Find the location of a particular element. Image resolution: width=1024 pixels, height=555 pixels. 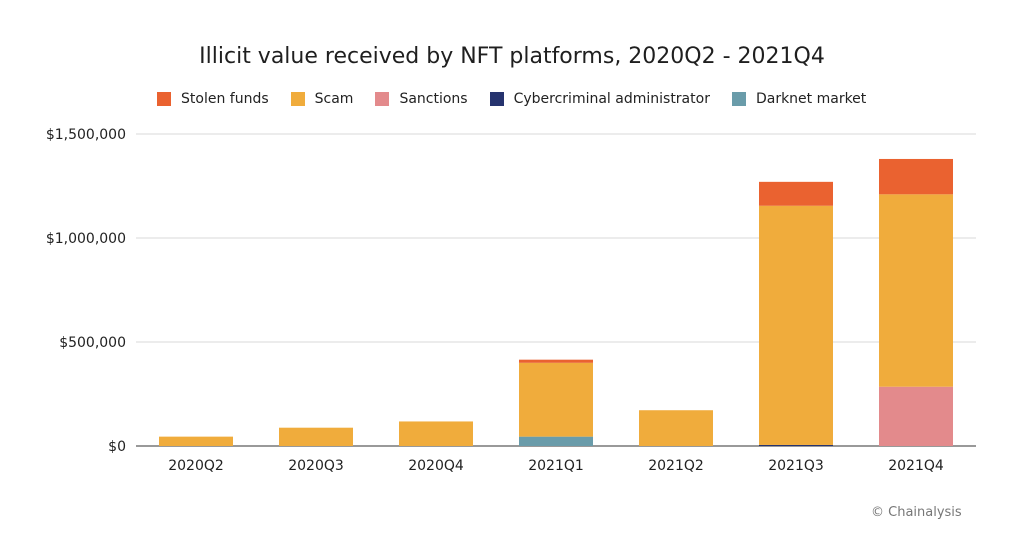

x-tick-label: 2021Q1 is located at coordinates (556, 466).